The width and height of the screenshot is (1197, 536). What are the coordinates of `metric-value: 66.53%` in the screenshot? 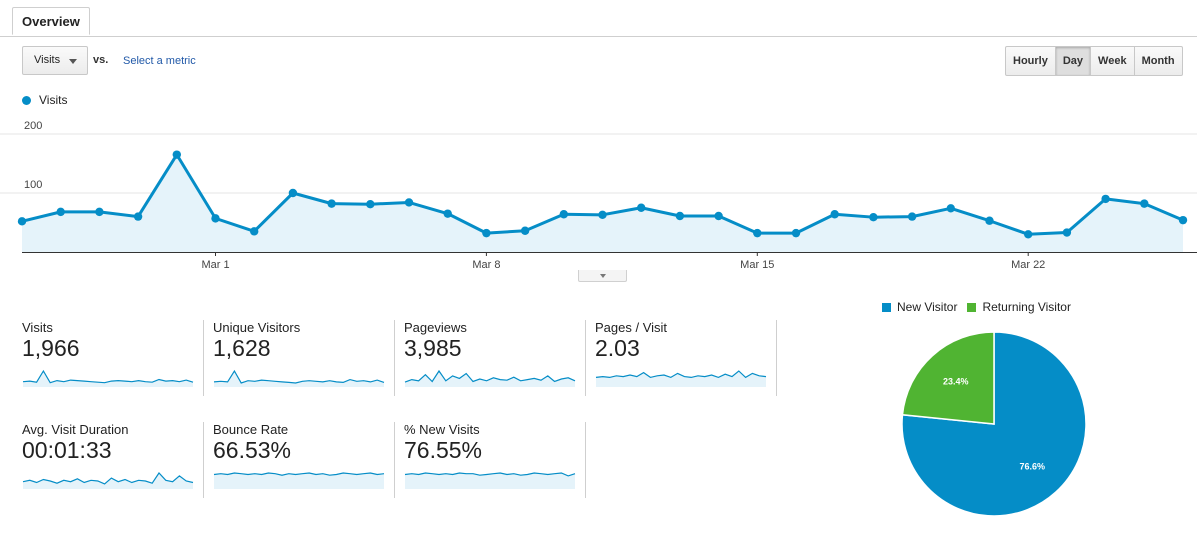 It's located at (252, 450).